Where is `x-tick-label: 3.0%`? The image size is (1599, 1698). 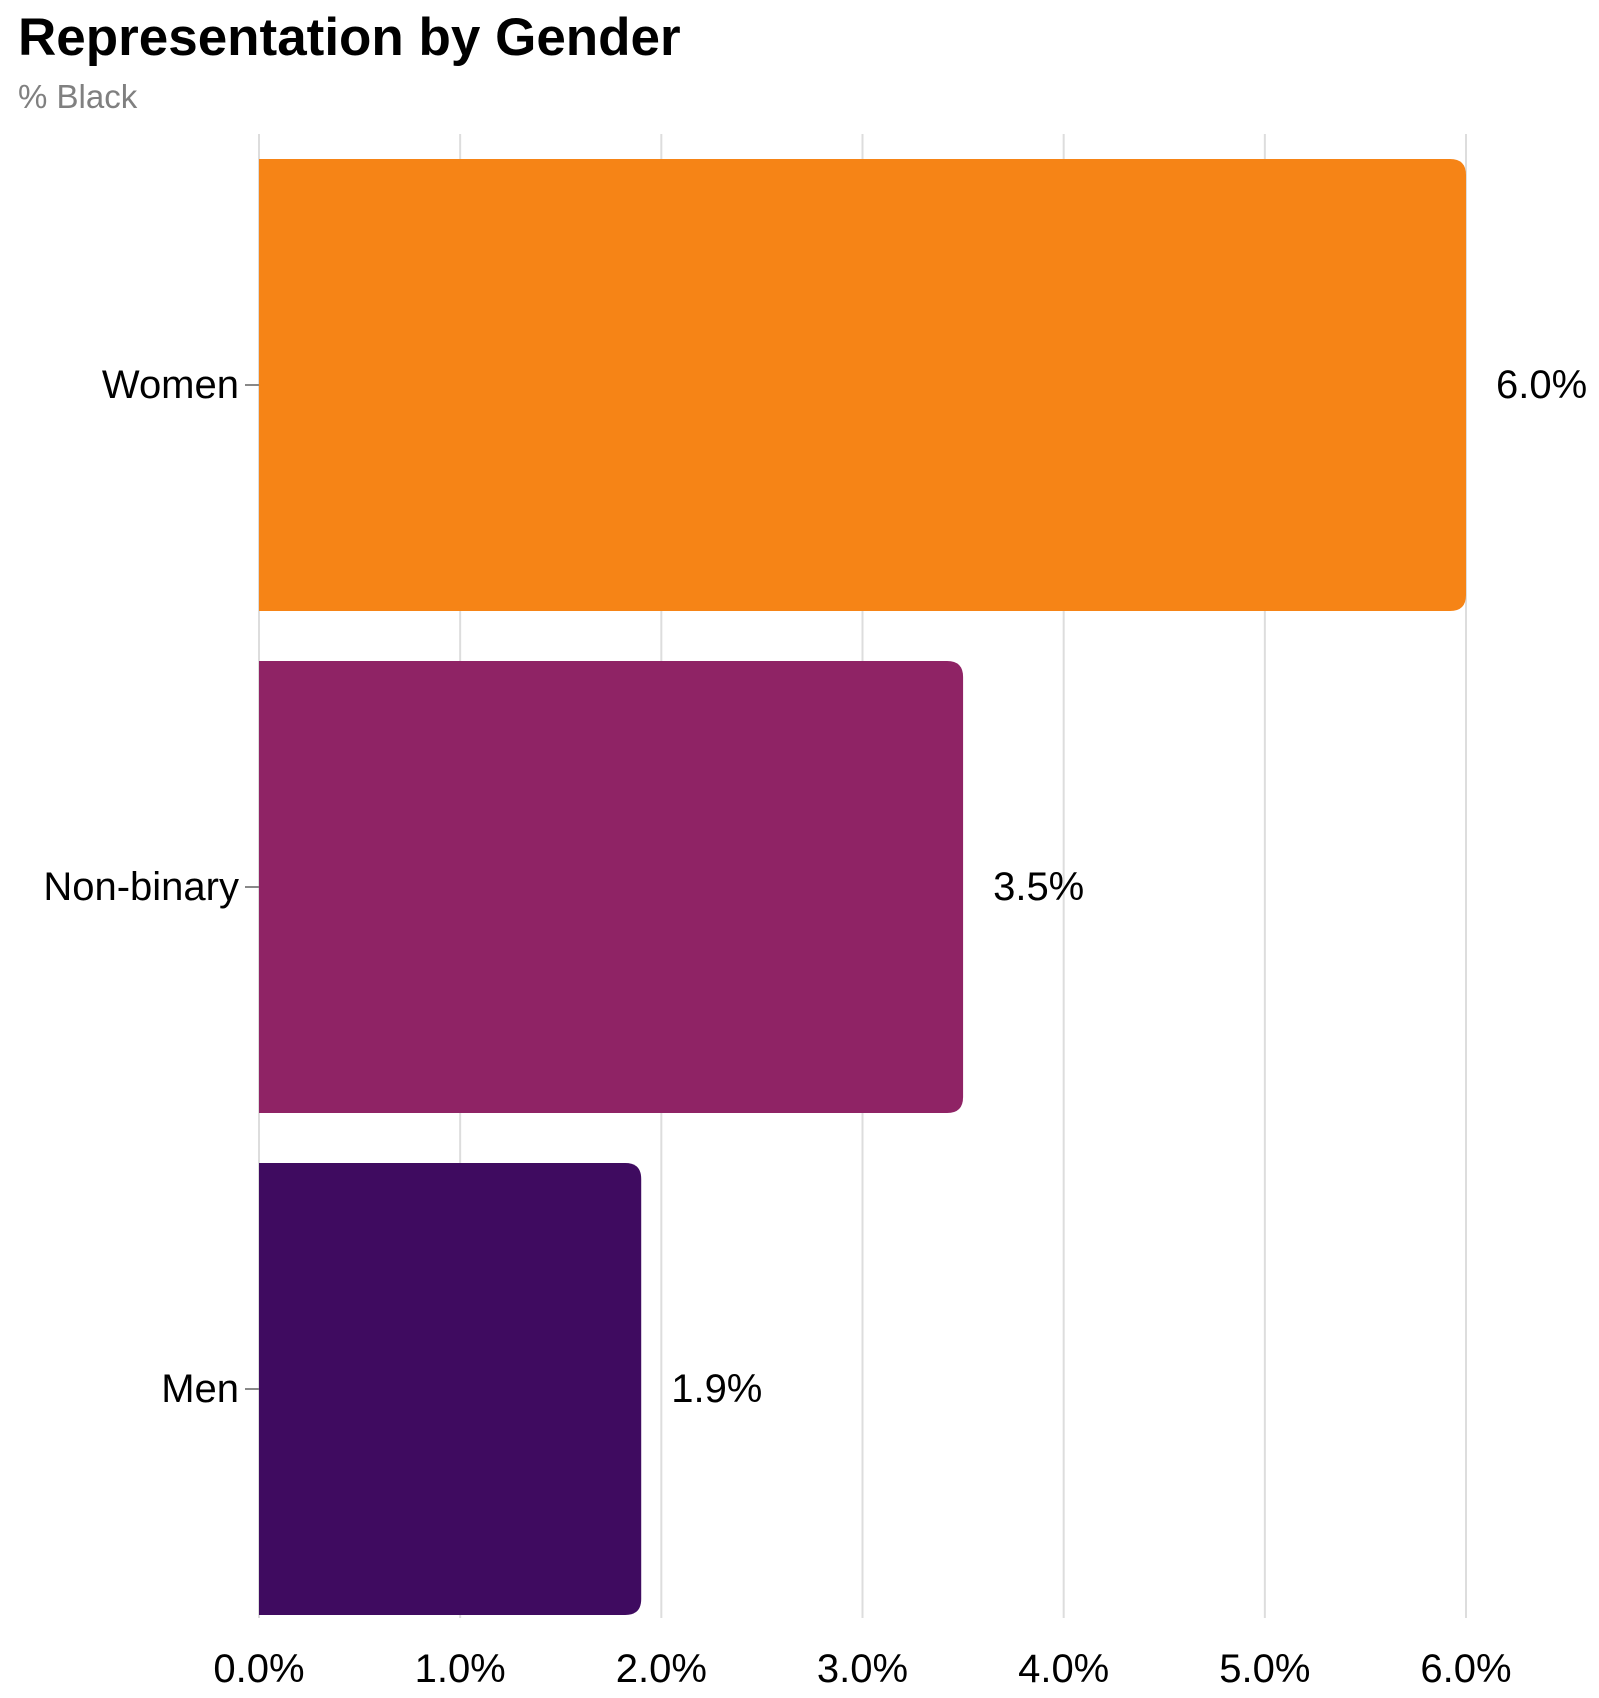
x-tick-label: 3.0% is located at coordinates (862, 1669).